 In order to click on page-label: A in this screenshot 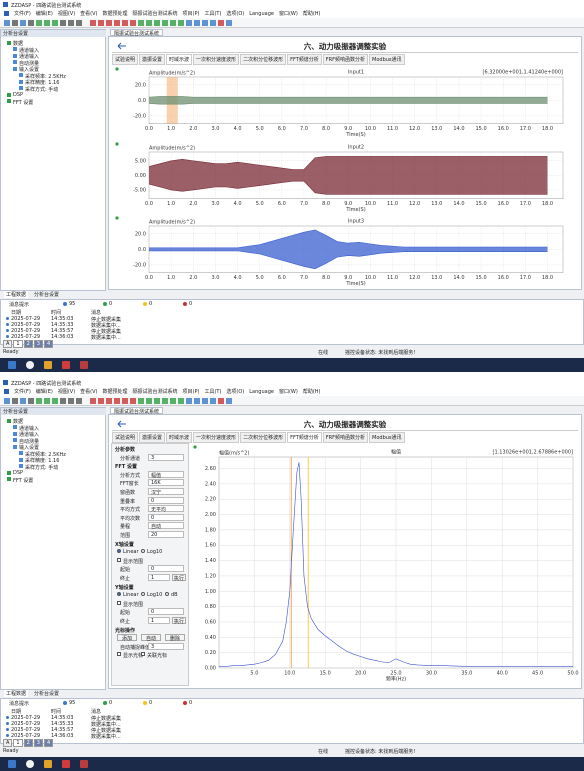, I will do `click(8, 742)`.